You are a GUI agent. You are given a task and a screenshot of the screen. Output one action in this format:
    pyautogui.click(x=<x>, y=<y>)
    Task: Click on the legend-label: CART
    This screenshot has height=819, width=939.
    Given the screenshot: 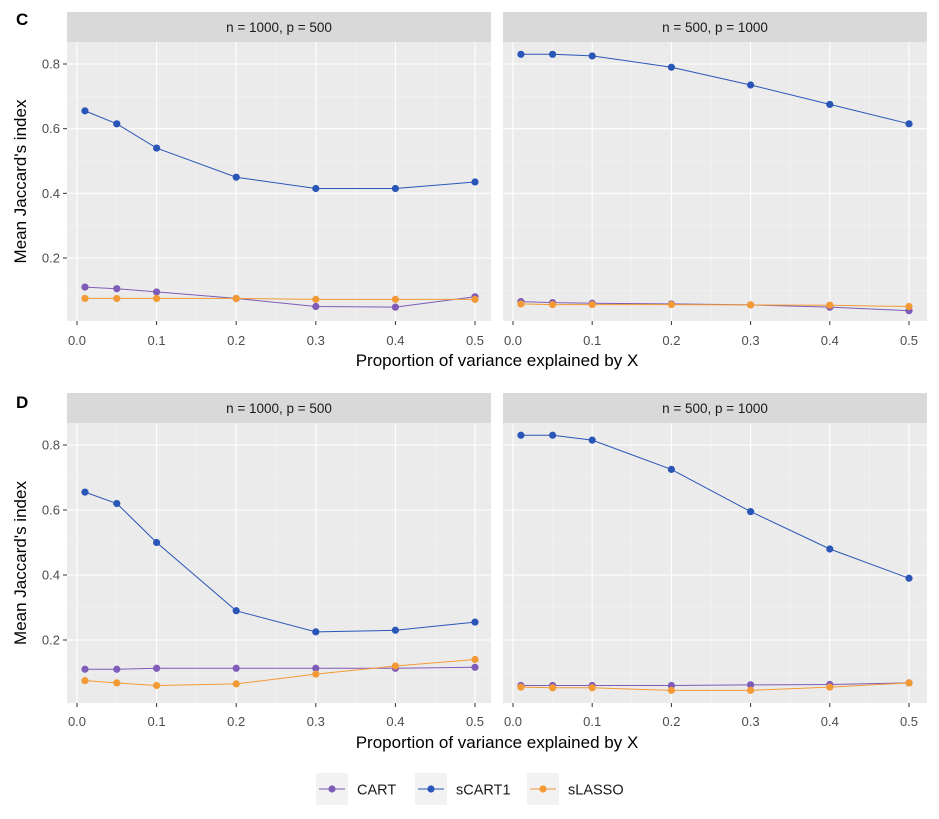 What is the action you would take?
    pyautogui.click(x=376, y=791)
    